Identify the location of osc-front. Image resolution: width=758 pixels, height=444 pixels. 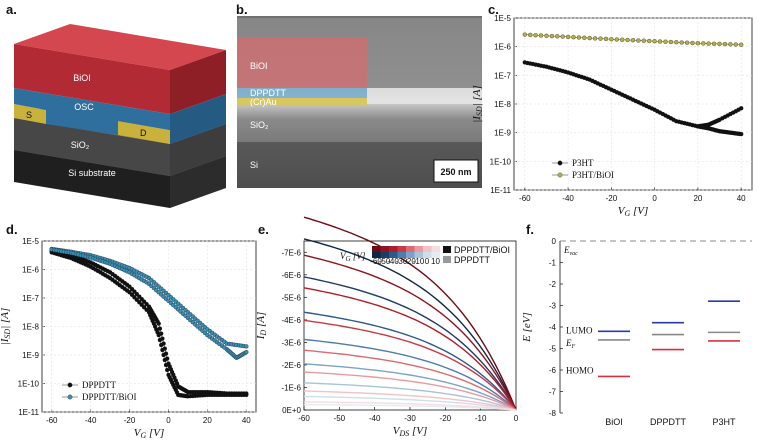
(92, 111).